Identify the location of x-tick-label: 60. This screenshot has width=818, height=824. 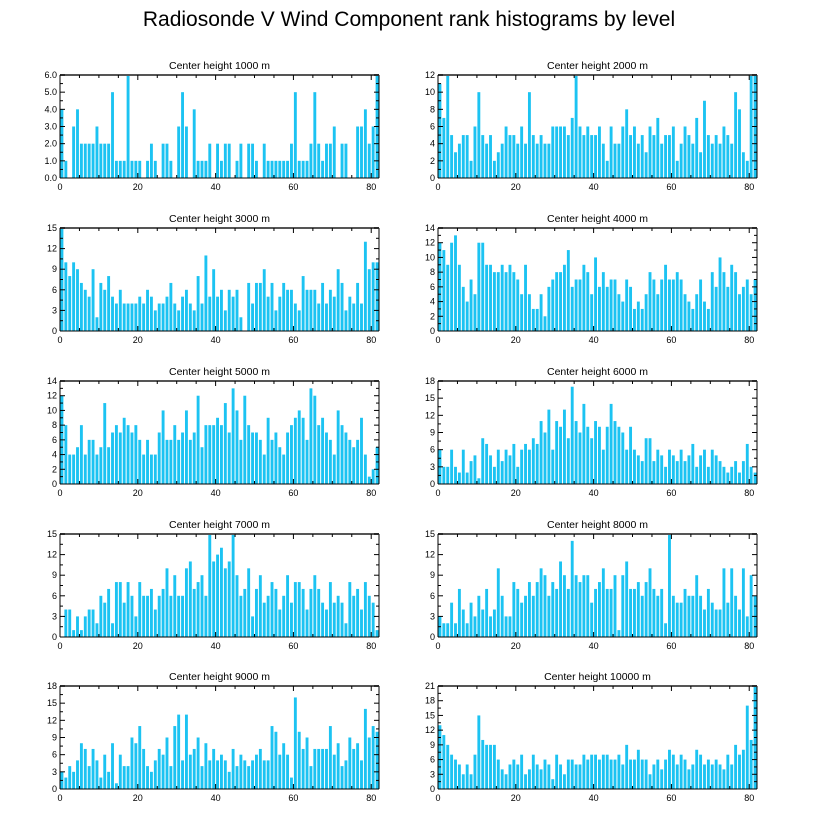
(293, 646).